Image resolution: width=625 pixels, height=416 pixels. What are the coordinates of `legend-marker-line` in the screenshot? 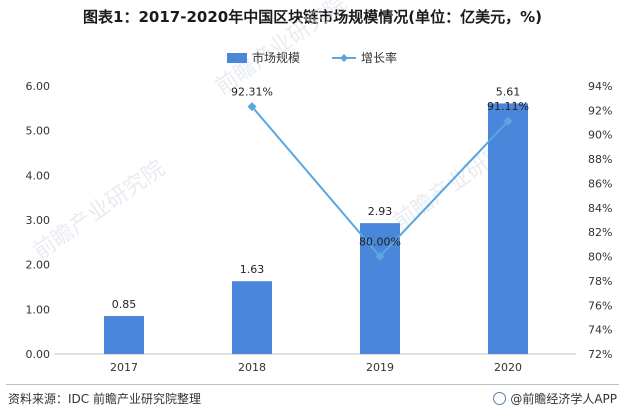 It's located at (344, 58).